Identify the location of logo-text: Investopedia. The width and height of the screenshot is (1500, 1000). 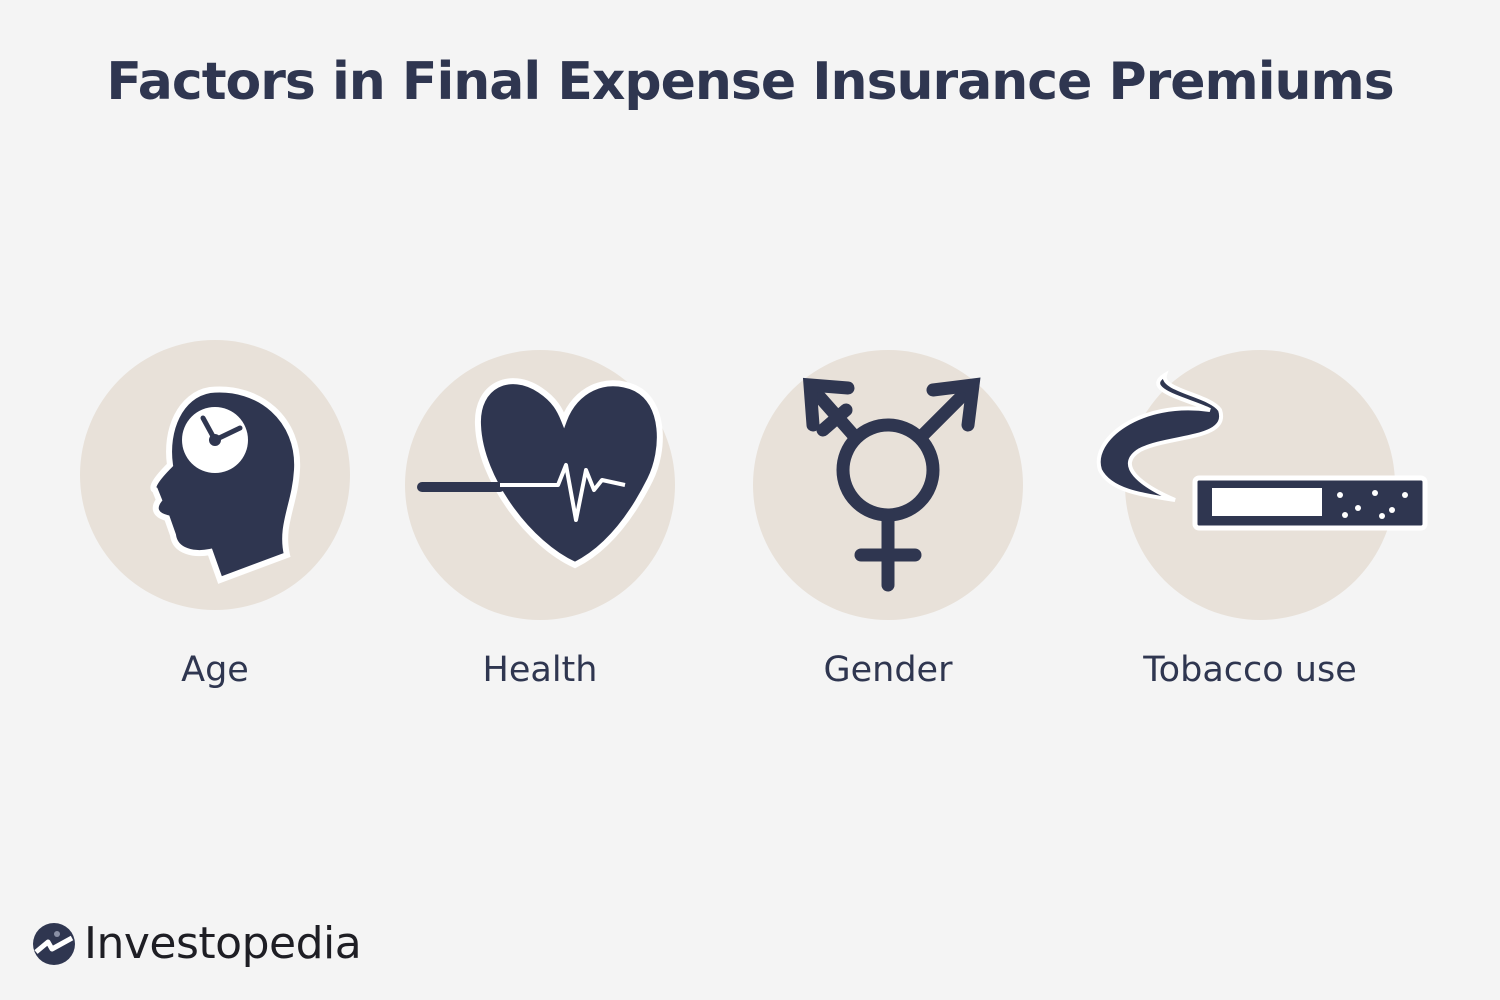
(223, 943).